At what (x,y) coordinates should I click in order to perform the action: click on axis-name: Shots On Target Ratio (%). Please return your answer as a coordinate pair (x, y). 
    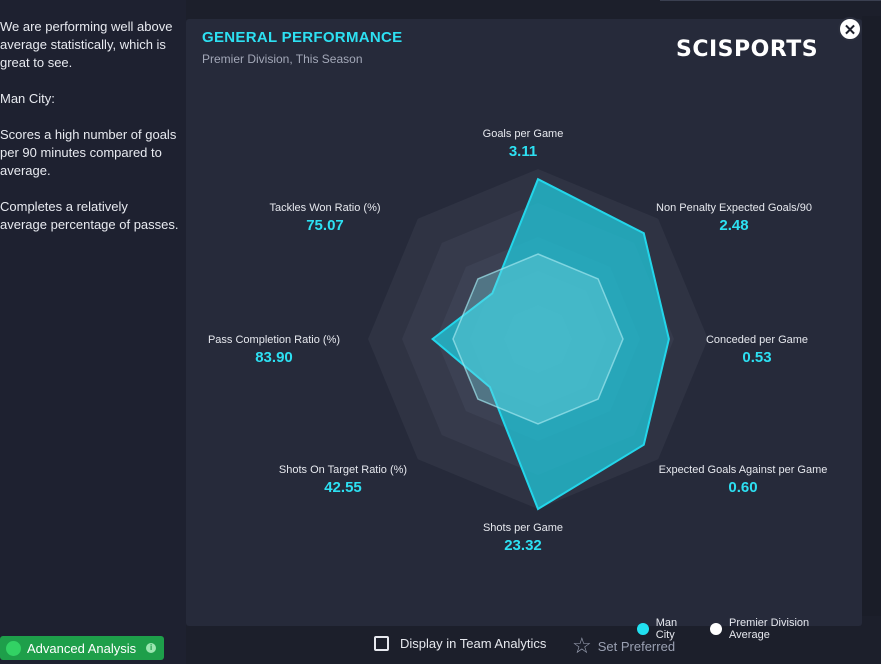
    Looking at the image, I should click on (343, 470).